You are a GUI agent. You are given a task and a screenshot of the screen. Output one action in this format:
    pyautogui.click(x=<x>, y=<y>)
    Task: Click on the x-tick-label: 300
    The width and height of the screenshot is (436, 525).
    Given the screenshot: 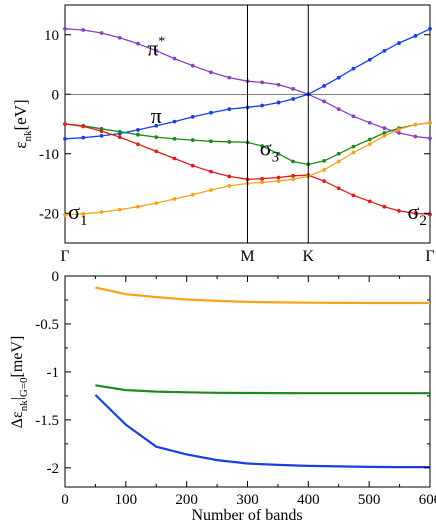 What is the action you would take?
    pyautogui.click(x=247, y=500)
    